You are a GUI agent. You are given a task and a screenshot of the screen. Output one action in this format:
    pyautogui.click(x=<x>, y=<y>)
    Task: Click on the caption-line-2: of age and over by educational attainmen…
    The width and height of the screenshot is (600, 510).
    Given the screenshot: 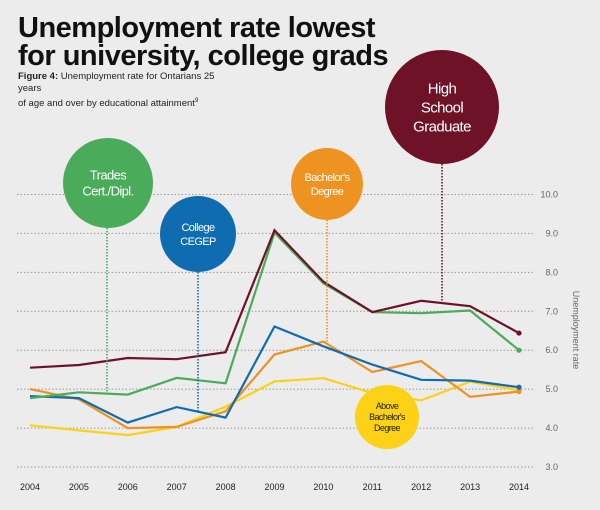 What is the action you would take?
    pyautogui.click(x=106, y=104)
    